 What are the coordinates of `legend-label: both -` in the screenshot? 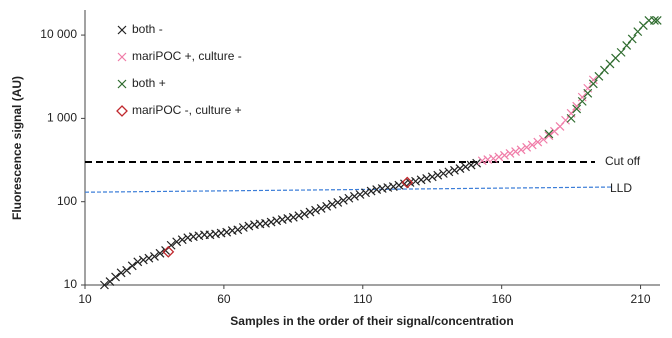 It's located at (147, 29).